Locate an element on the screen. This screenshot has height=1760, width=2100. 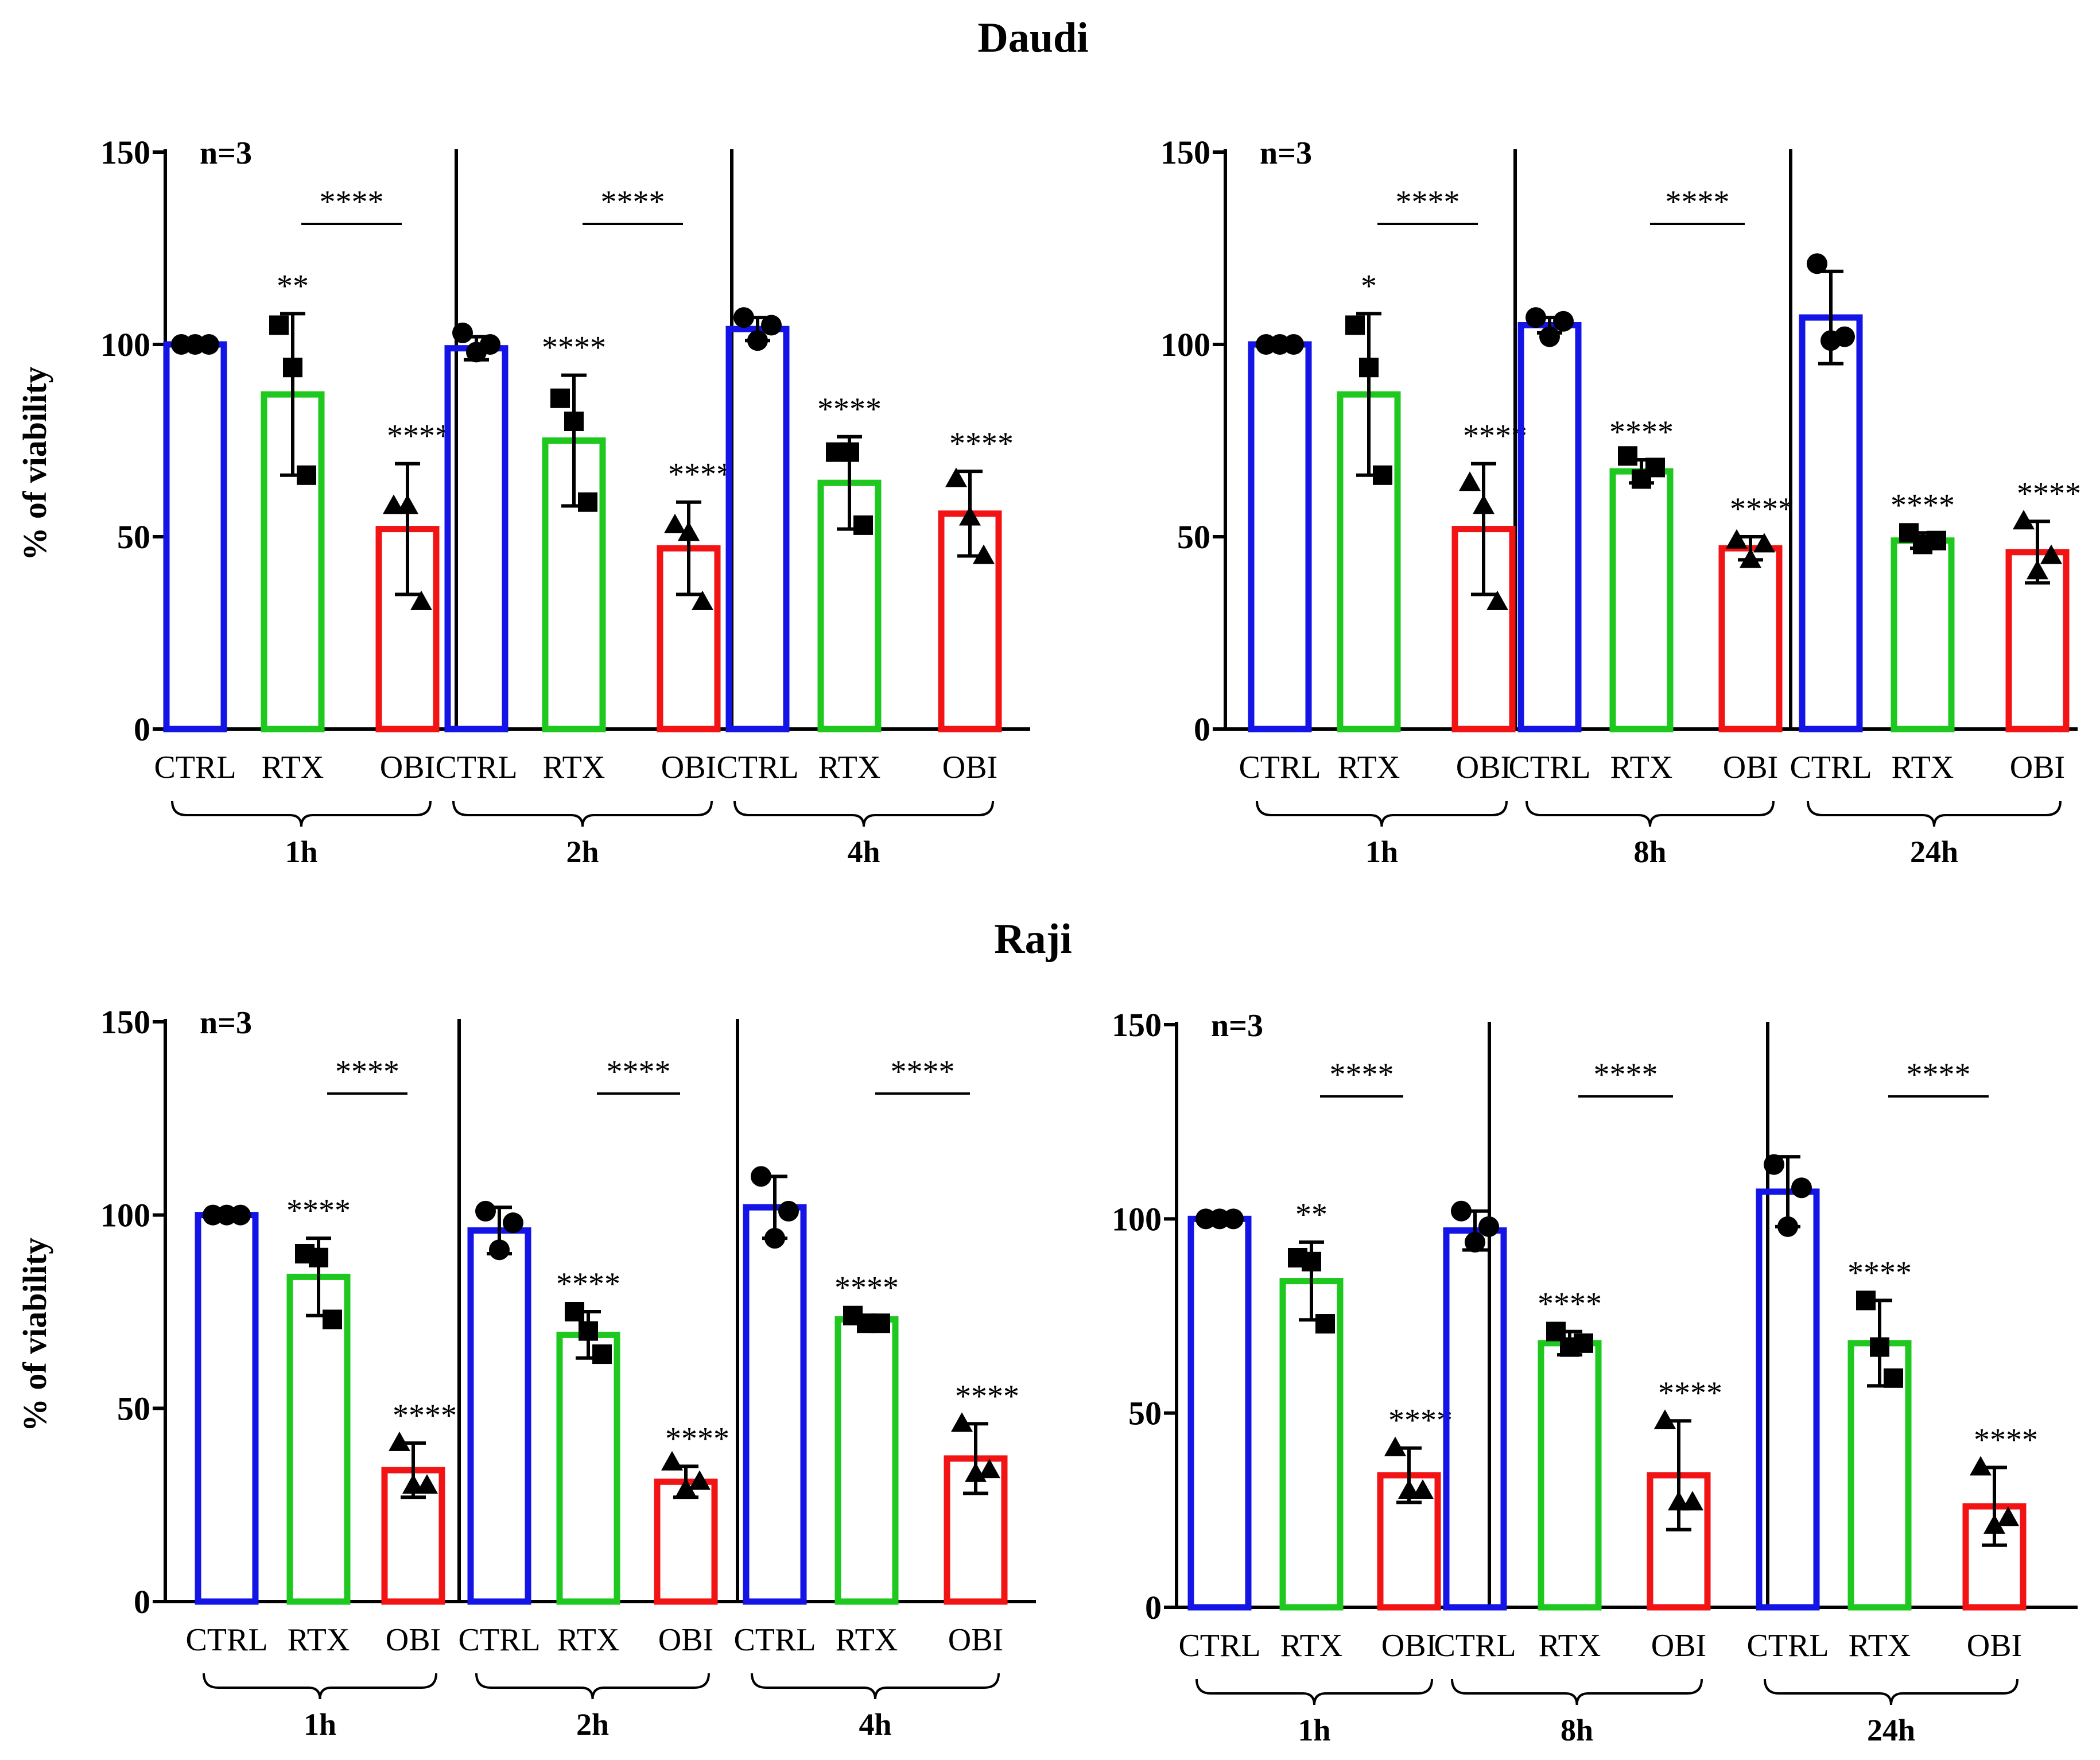
y-tick-label: 0 is located at coordinates (1202, 729).